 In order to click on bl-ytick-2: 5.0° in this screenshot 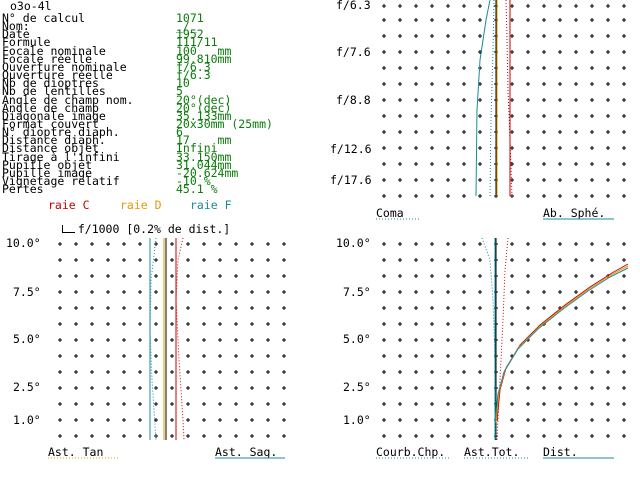, I will do `click(27, 339)`.